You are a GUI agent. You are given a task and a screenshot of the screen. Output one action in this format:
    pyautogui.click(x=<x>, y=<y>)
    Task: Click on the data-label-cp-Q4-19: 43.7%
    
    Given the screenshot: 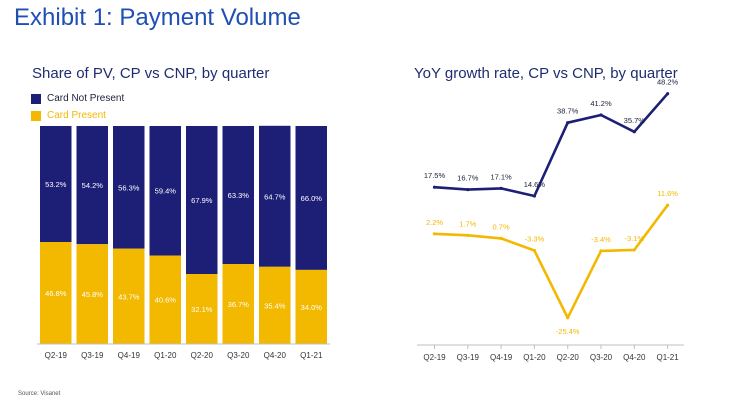 What is the action you would take?
    pyautogui.click(x=129, y=296)
    